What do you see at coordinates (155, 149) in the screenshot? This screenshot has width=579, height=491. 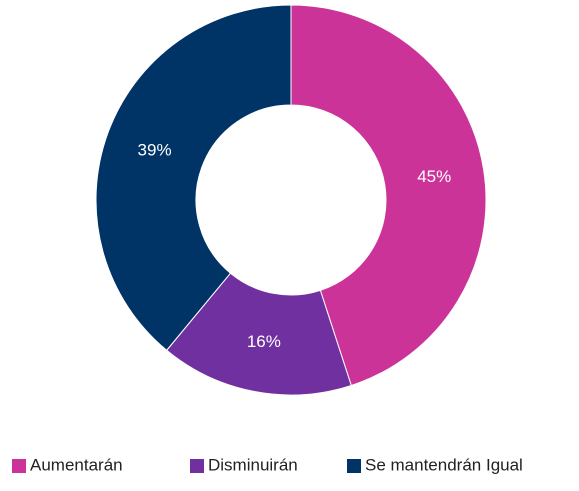 I see `slice-label: 39%` at bounding box center [155, 149].